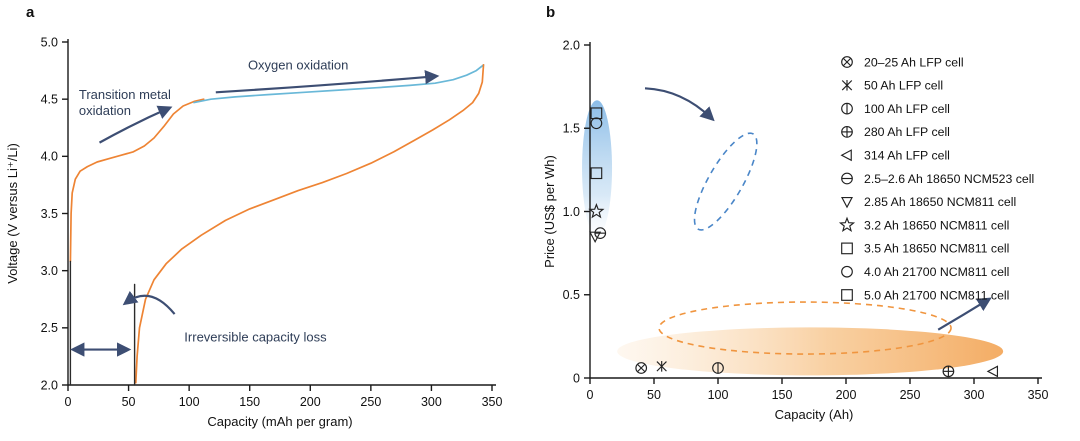 Image resolution: width=1080 pixels, height=441 pixels. I want to click on legend-label: 280 Ah LFP cell, so click(907, 132).